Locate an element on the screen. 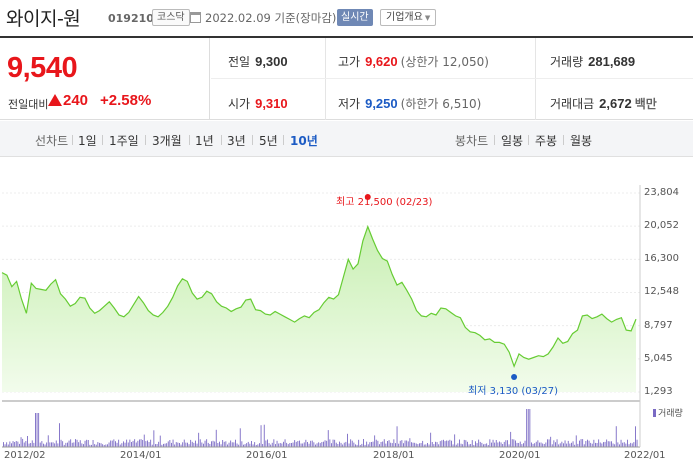  period-1w: 1주일 is located at coordinates (124, 141).